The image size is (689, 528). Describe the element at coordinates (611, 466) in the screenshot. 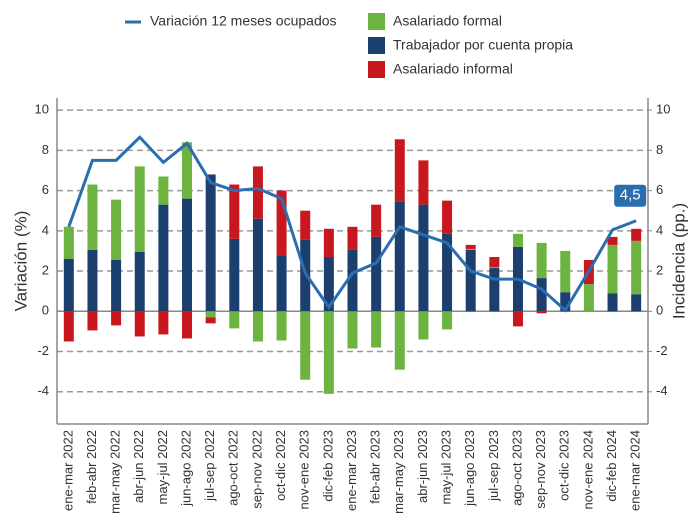

I see `x-tick-label: dic-feb 2024` at that location.